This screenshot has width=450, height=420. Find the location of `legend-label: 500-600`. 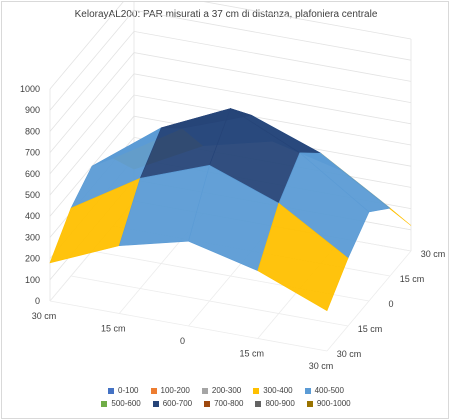

legend-label: 500-600 is located at coordinates (126, 403).